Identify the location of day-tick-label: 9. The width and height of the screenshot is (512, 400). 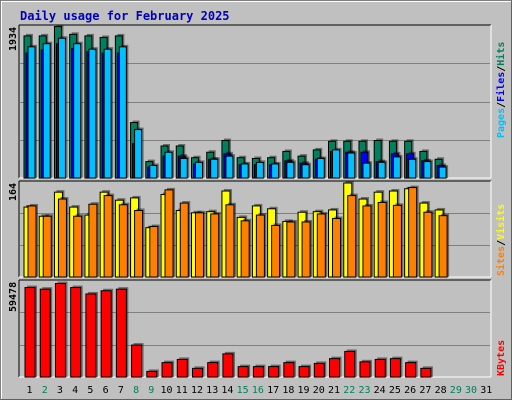
(151, 390).